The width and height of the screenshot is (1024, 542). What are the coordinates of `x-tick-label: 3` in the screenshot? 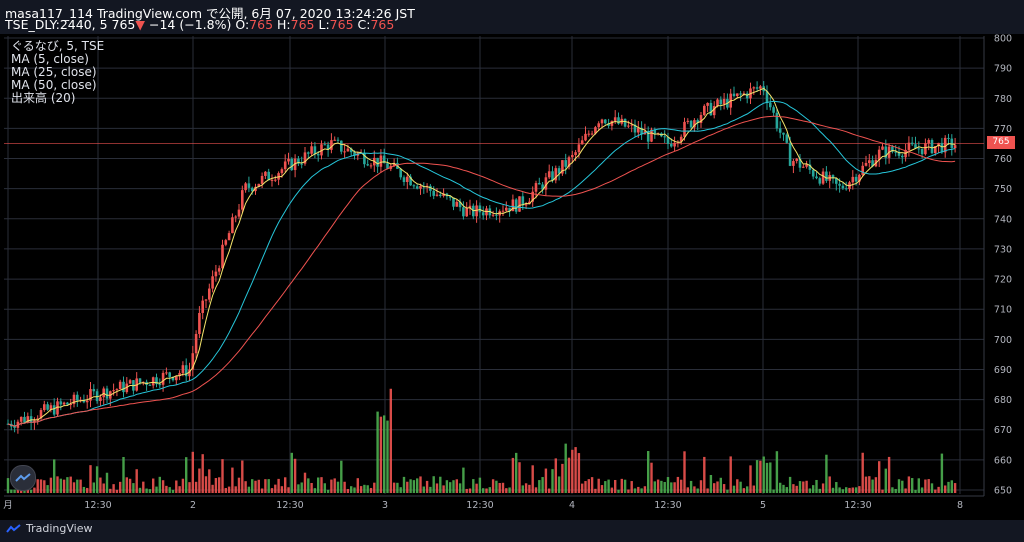 It's located at (385, 505).